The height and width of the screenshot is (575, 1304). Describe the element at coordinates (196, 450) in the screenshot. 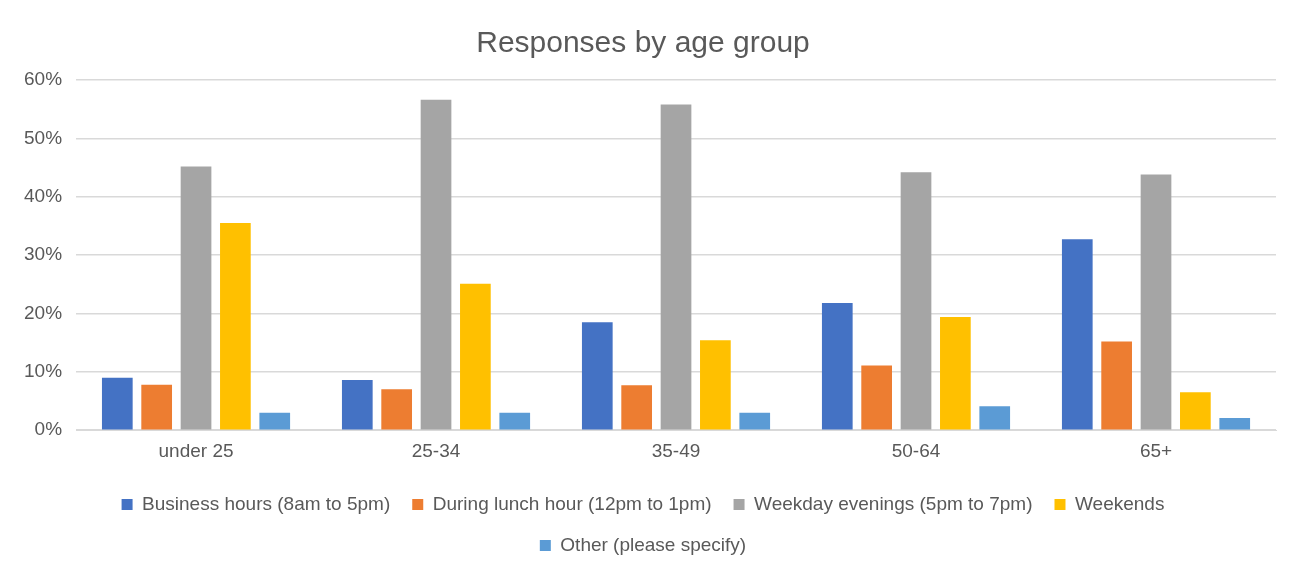

I see `x-tick-label: under 25` at that location.